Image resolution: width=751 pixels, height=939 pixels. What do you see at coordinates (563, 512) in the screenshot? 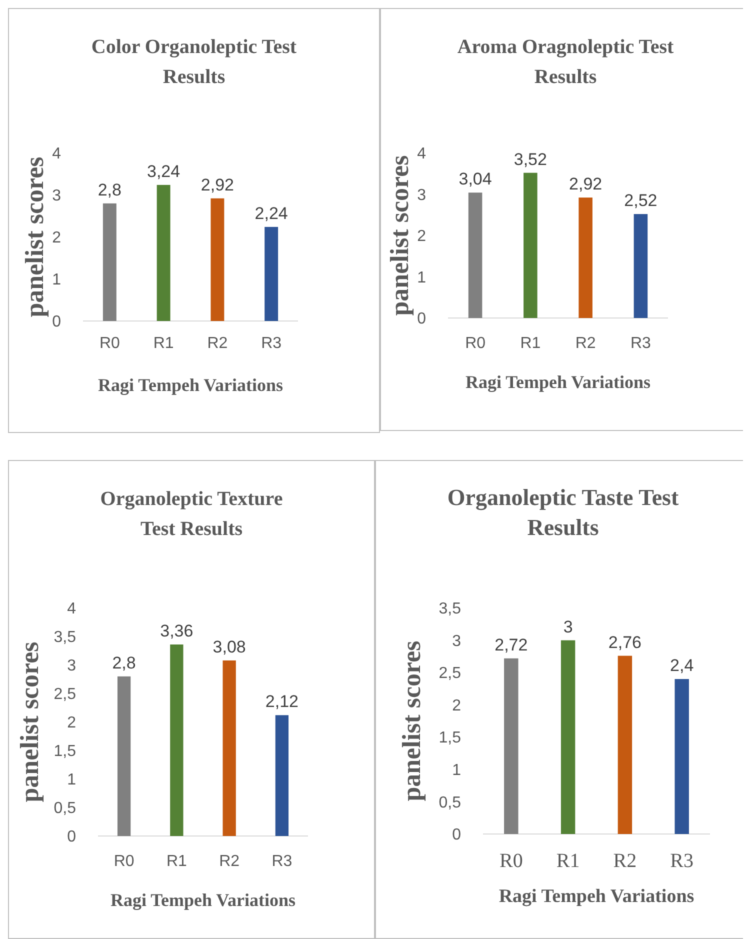
I see `chart-title: Organoleptic Taste Test Results` at bounding box center [563, 512].